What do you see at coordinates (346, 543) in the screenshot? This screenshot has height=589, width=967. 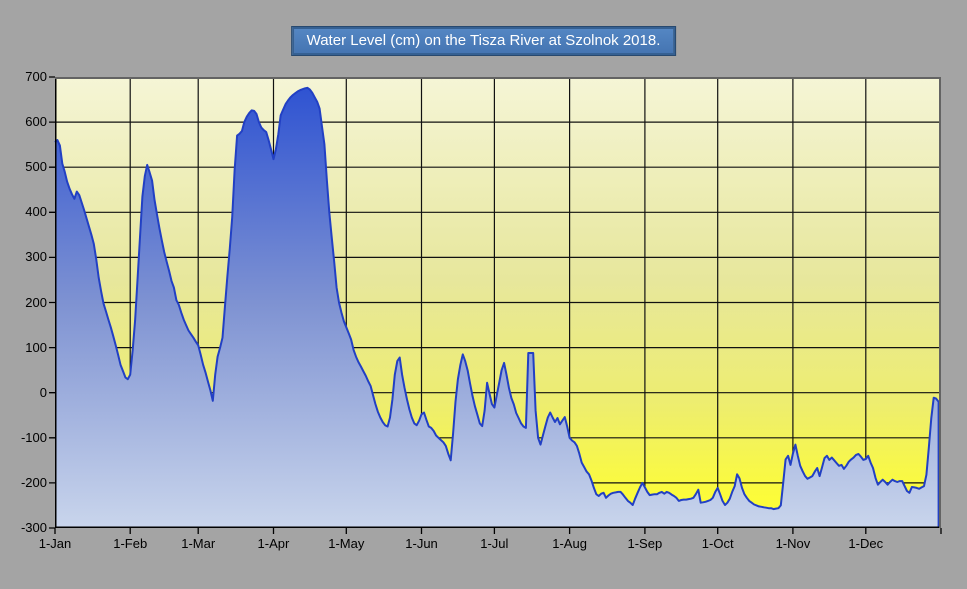 I see `x-tick-label: 1-May` at bounding box center [346, 543].